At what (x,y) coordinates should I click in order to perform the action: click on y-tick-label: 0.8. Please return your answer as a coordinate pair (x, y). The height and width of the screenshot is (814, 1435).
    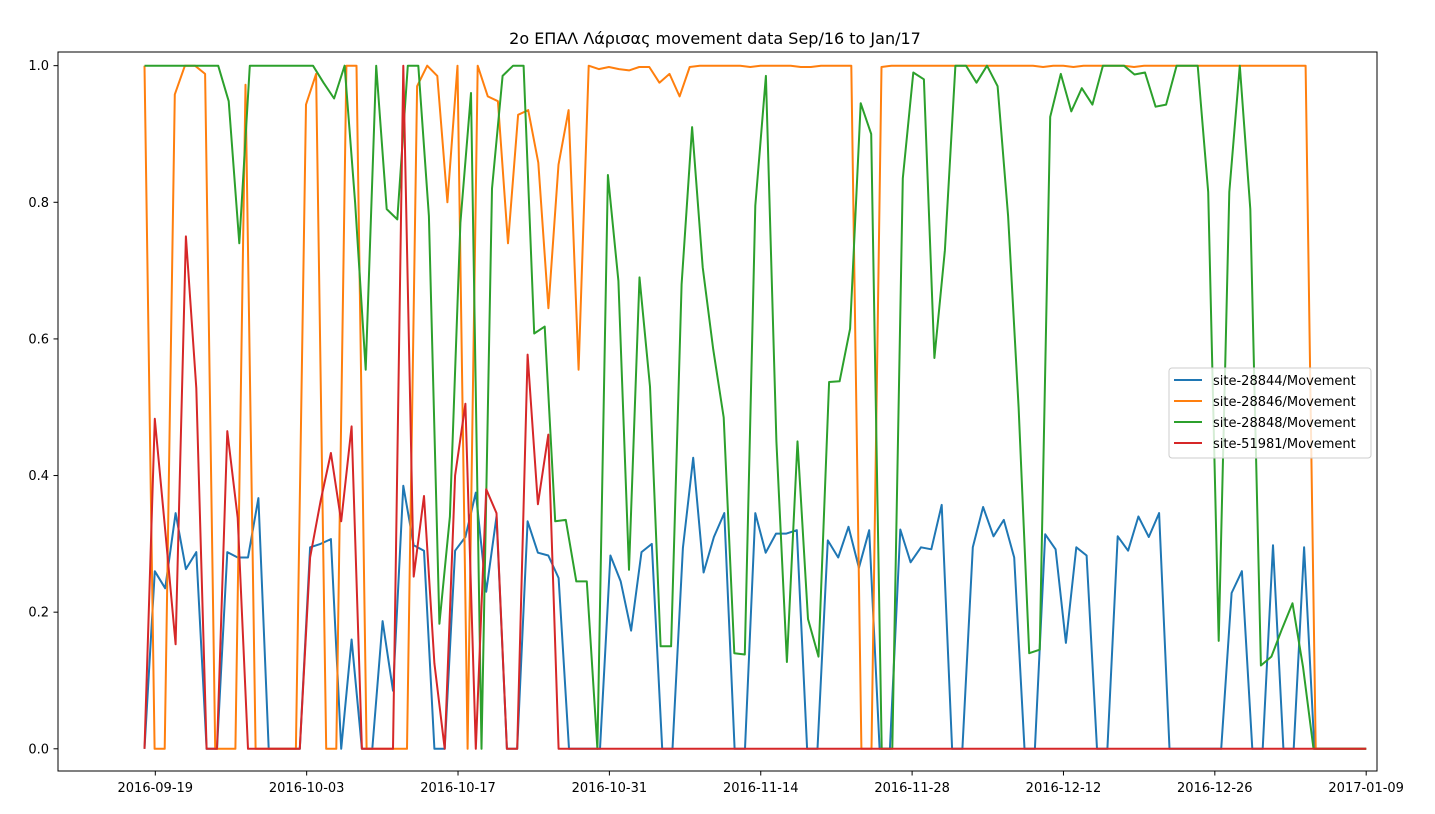
    Looking at the image, I should click on (38, 203).